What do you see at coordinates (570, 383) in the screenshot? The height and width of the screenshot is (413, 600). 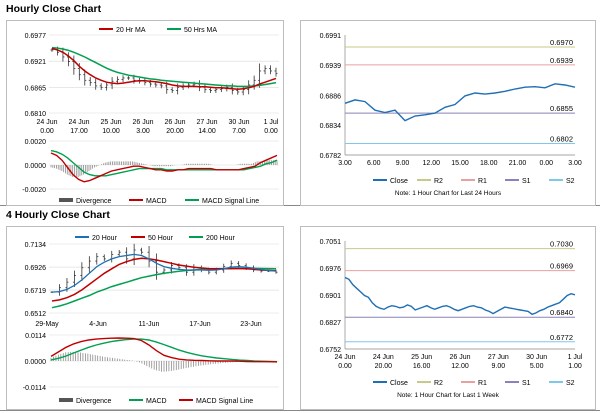 I see `4h-week-legend-s2-label: S2` at bounding box center [570, 383].